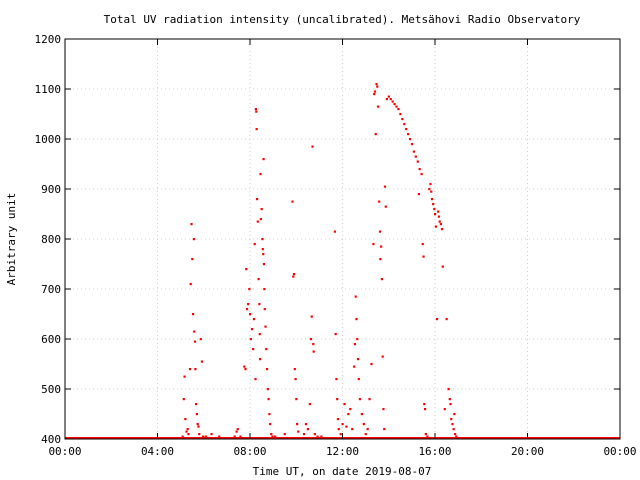  What do you see at coordinates (342, 471) in the screenshot?
I see `x-axis-label: Time UT, on date 2019-08-07` at bounding box center [342, 471].